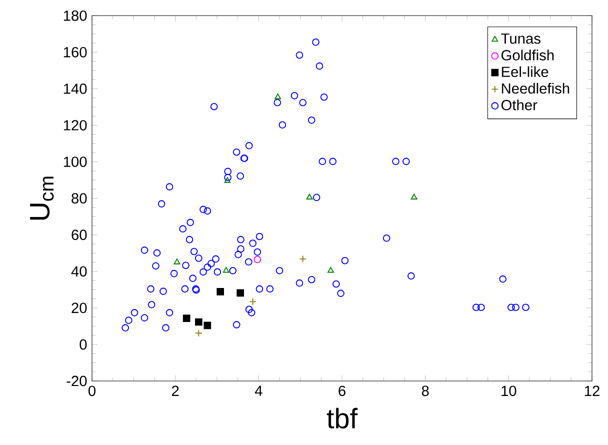 This screenshot has height=445, width=608. Describe the element at coordinates (175, 391) in the screenshot. I see `x-tick-label: 2` at that location.